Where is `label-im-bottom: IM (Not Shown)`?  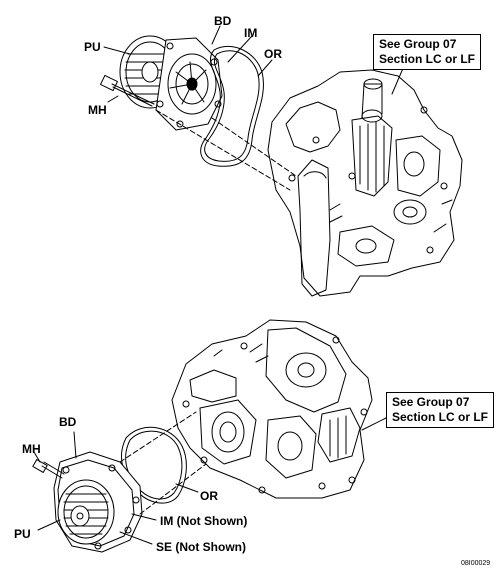 label-im-bottom: IM (Not Shown) is located at coordinates (204, 521).